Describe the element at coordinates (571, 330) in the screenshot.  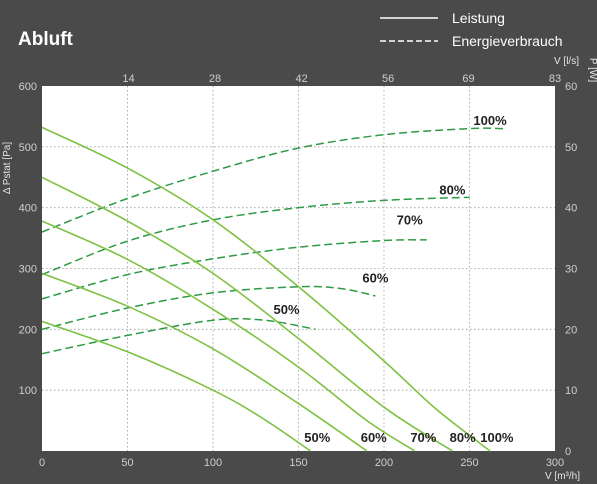
I see `y2-tick-label: 20` at that location.